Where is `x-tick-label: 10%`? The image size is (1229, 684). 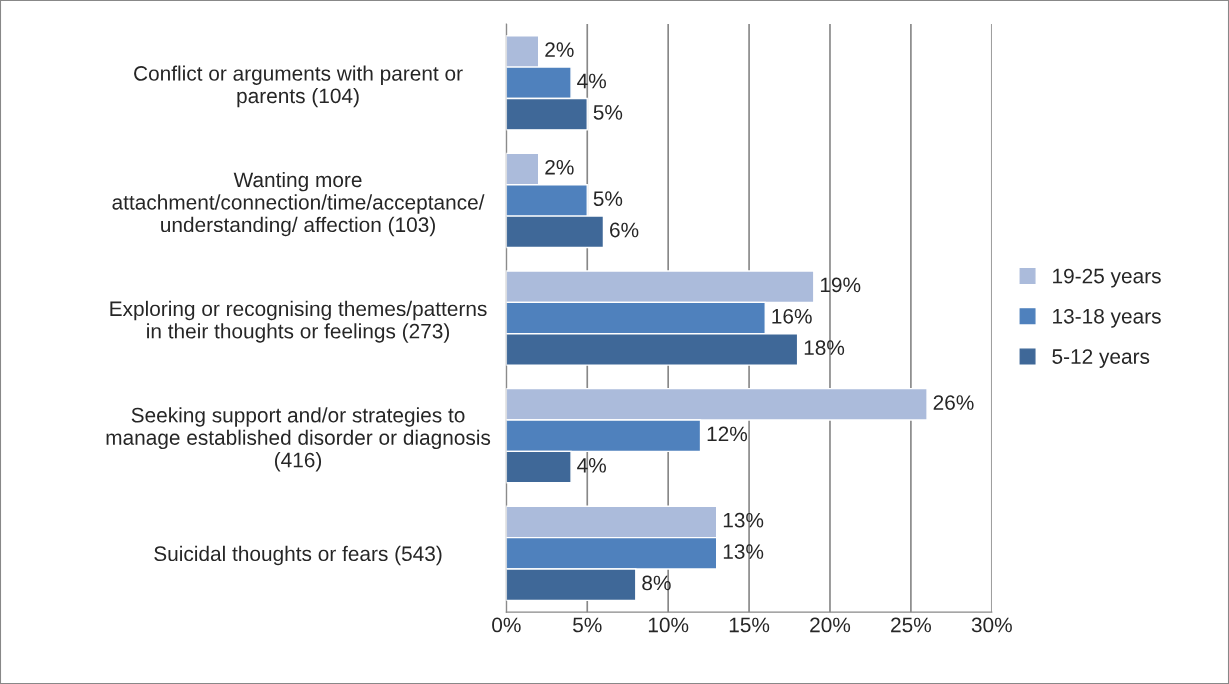
x-tick-label: 10% is located at coordinates (668, 625).